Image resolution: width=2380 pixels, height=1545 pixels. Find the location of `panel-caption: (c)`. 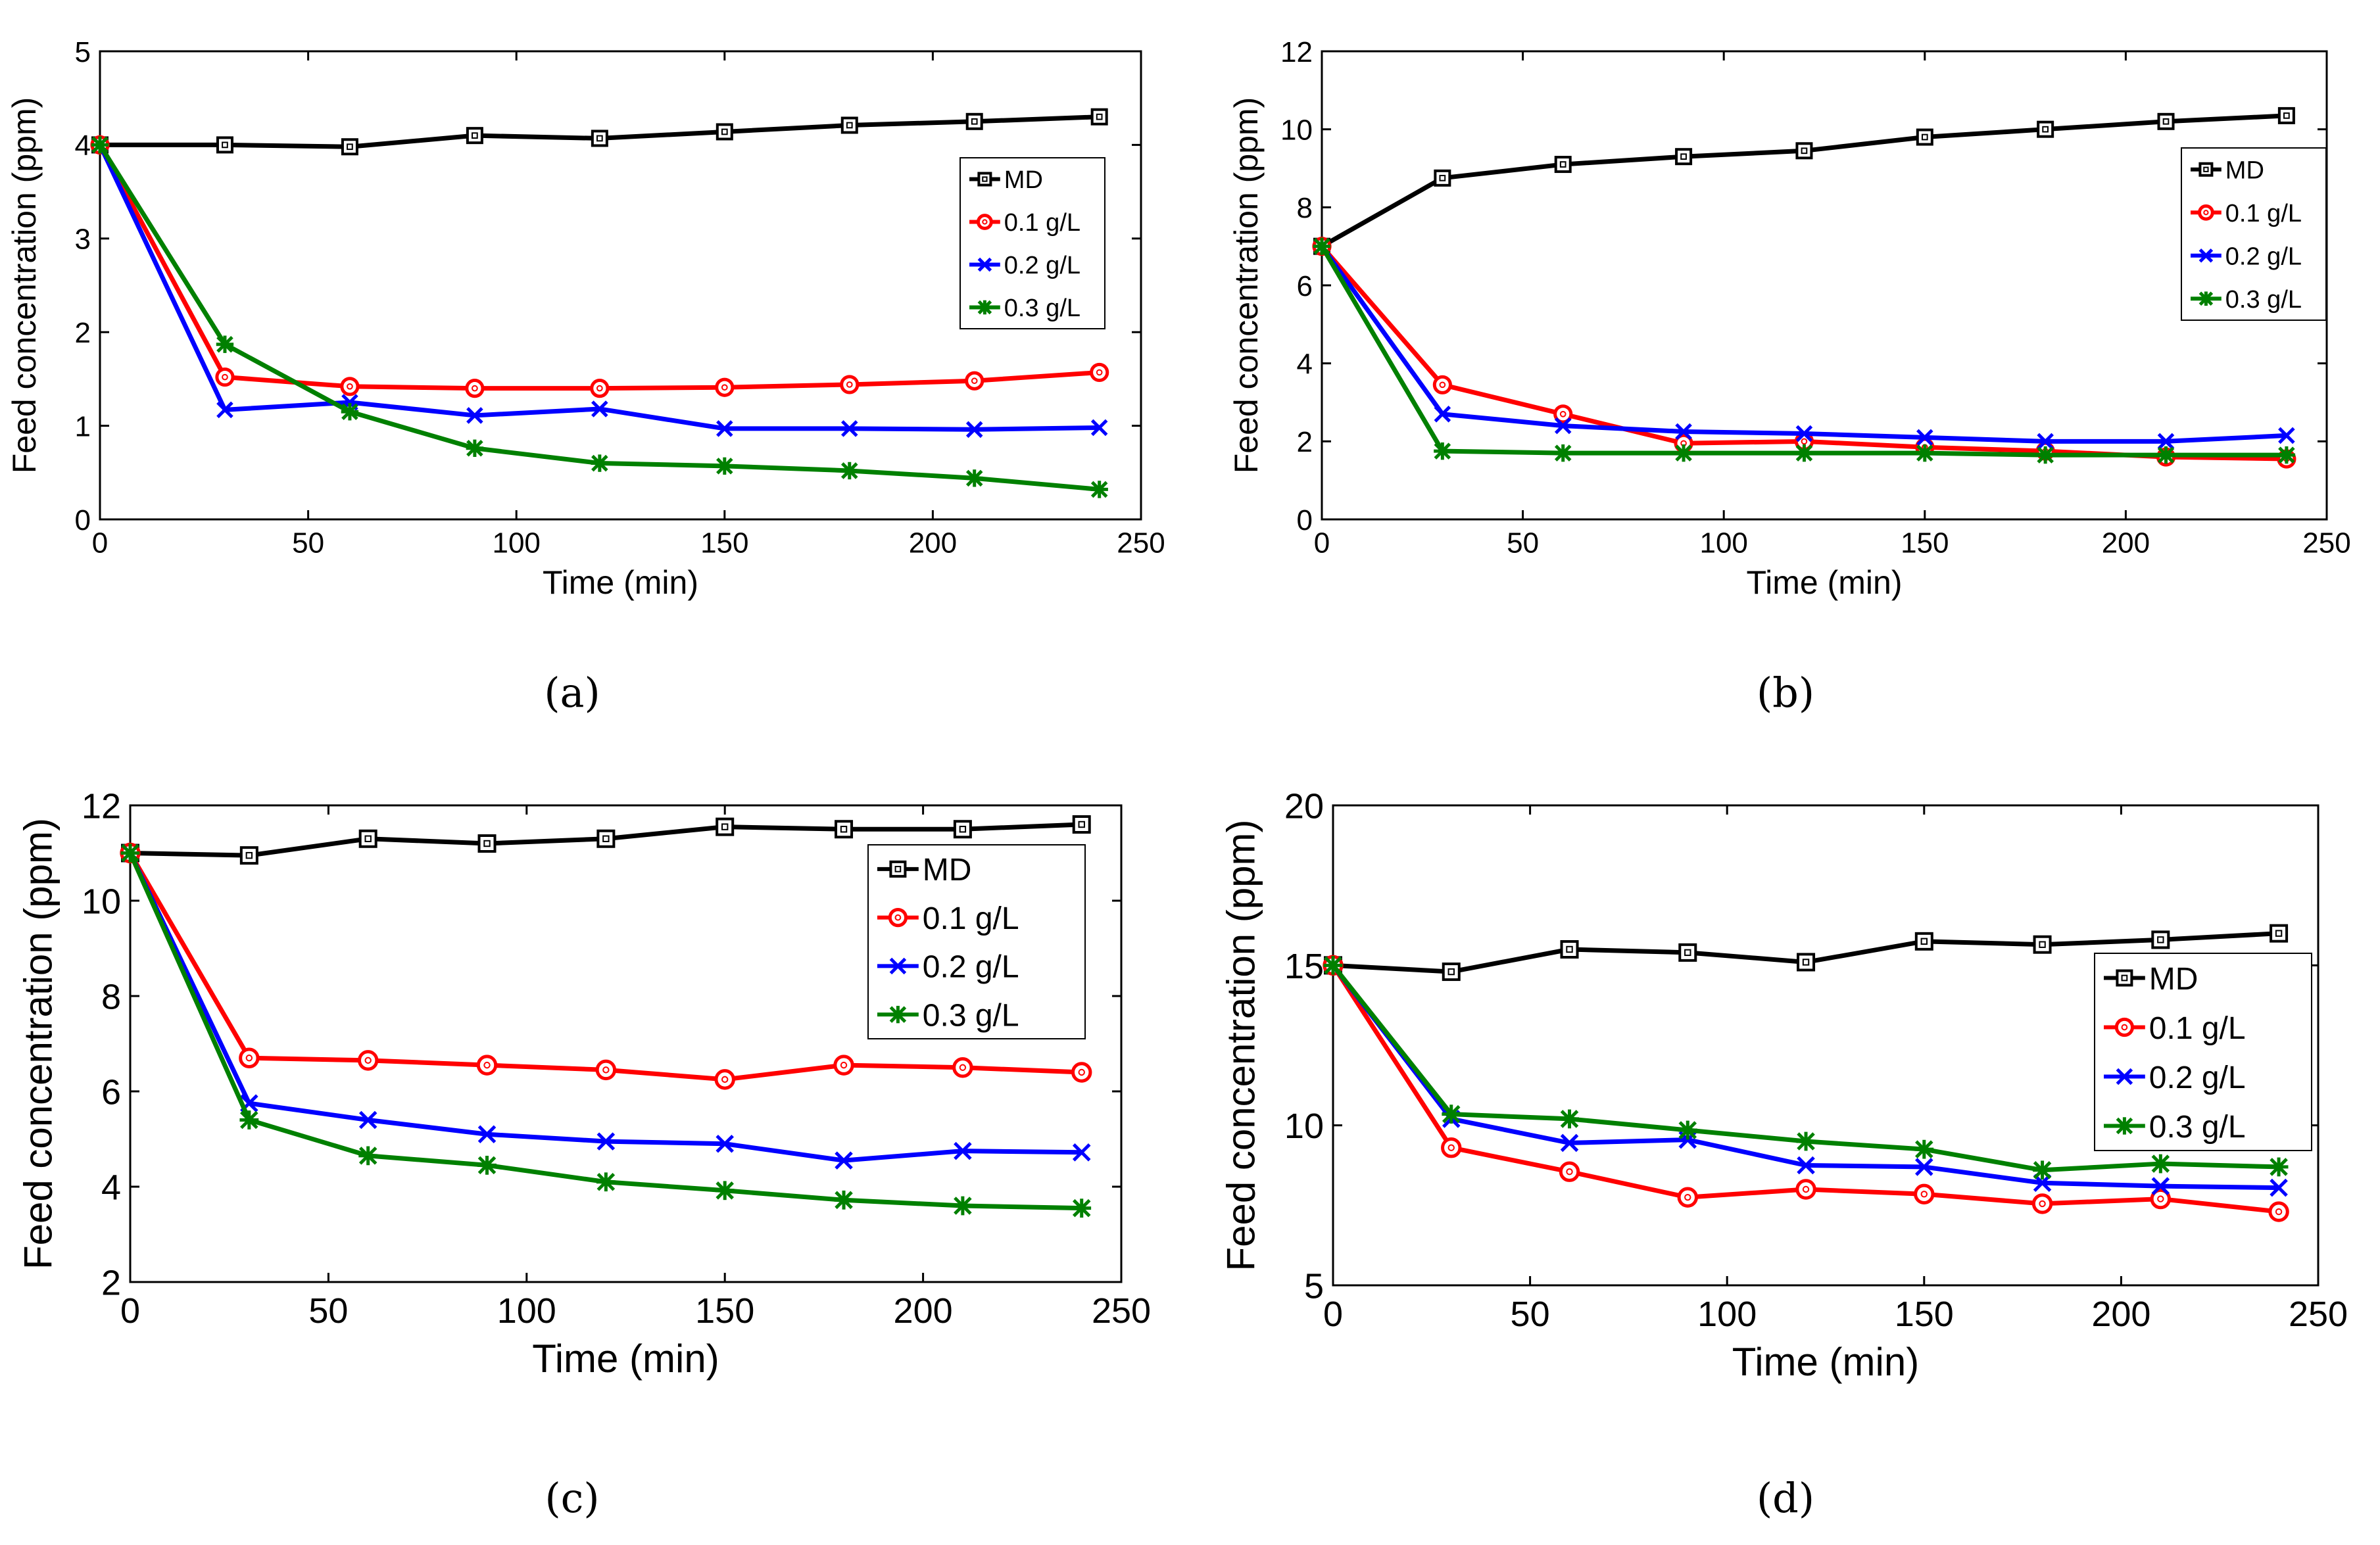

panel-caption: (c) is located at coordinates (572, 1498).